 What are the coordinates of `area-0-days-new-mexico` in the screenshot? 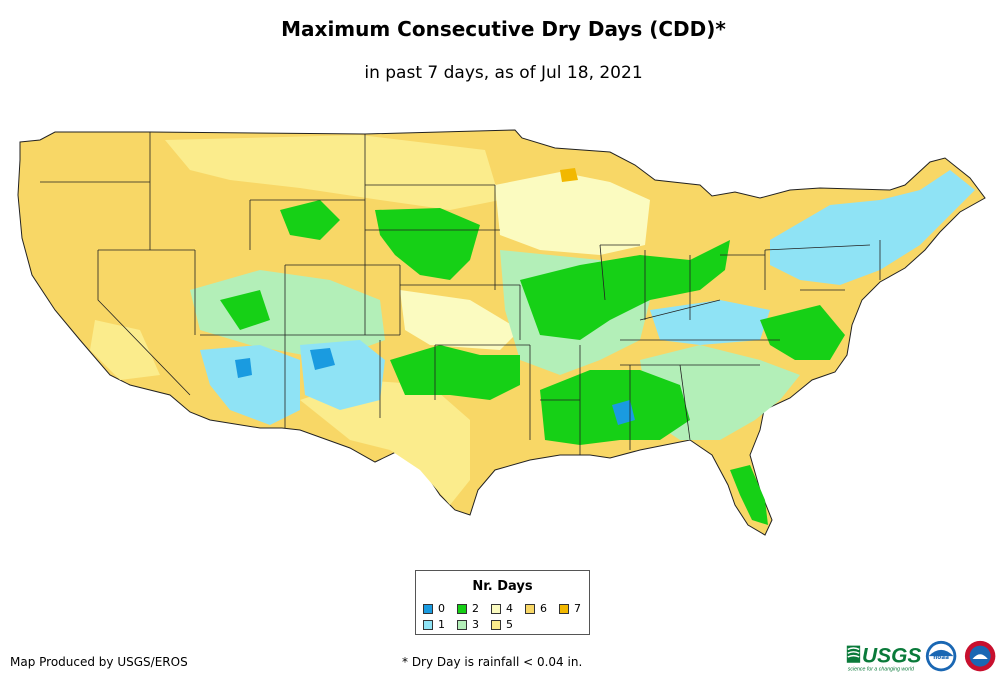 It's located at (322, 359).